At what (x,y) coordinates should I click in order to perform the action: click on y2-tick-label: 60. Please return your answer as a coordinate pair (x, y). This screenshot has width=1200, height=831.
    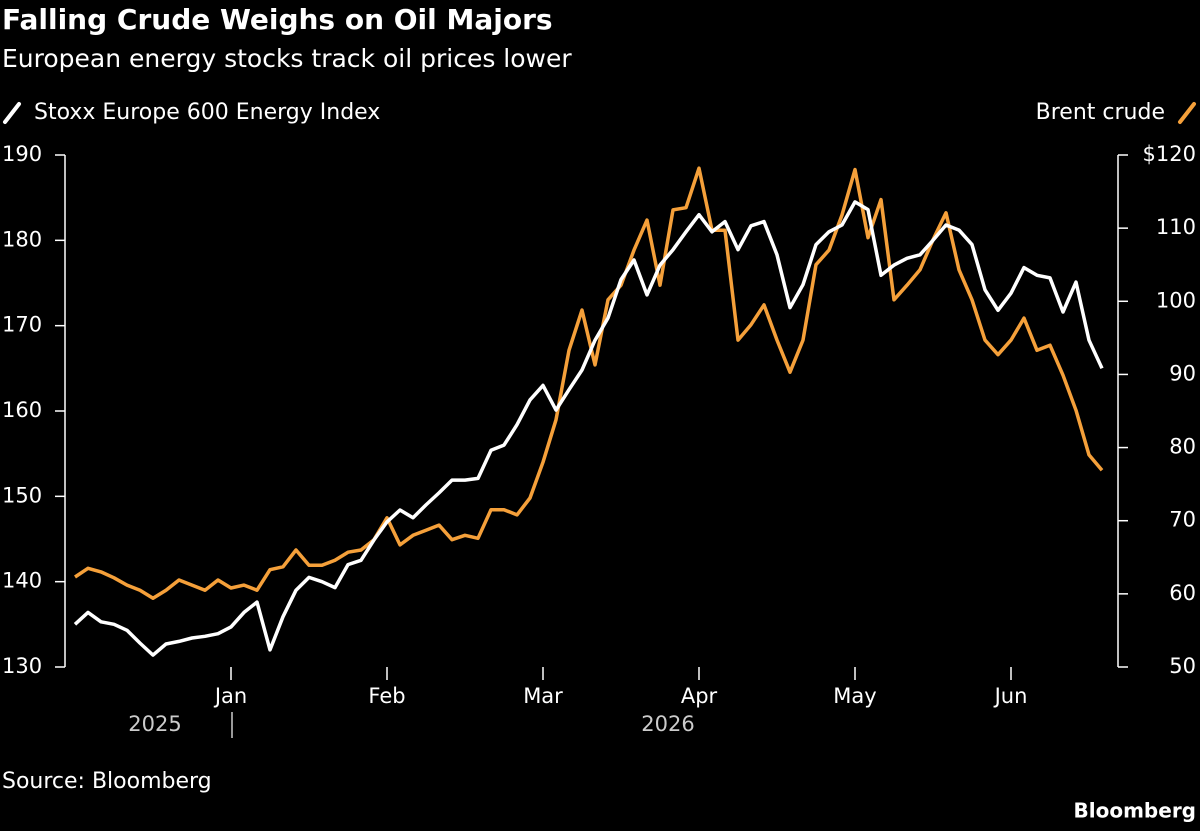
    Looking at the image, I should click on (1182, 593).